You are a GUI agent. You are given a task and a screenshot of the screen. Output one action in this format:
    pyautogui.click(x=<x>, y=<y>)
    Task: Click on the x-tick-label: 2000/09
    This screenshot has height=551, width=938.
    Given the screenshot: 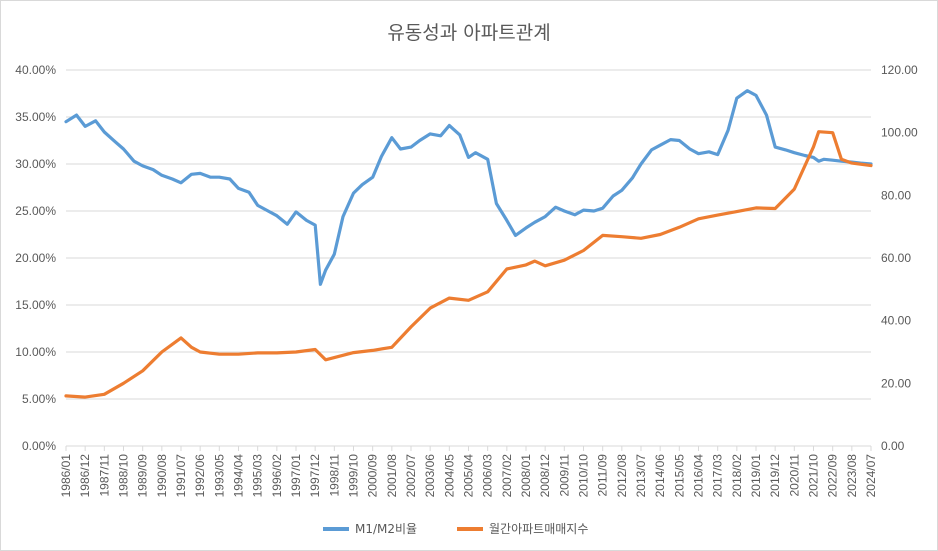 What is the action you would take?
    pyautogui.click(x=373, y=476)
    